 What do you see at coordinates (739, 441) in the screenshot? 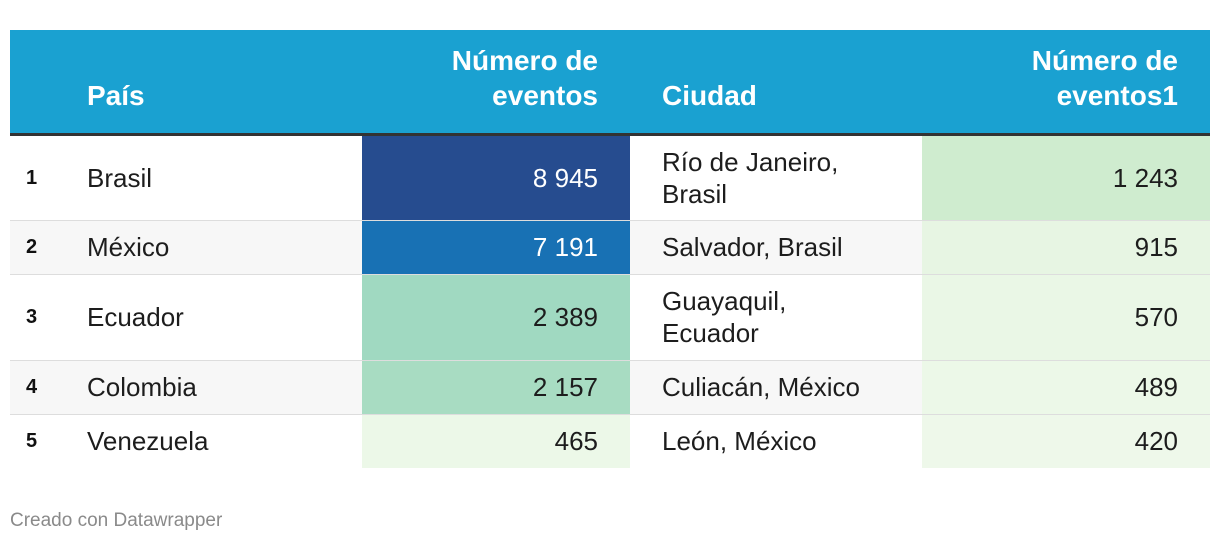
I see `city-label: León, México` at bounding box center [739, 441].